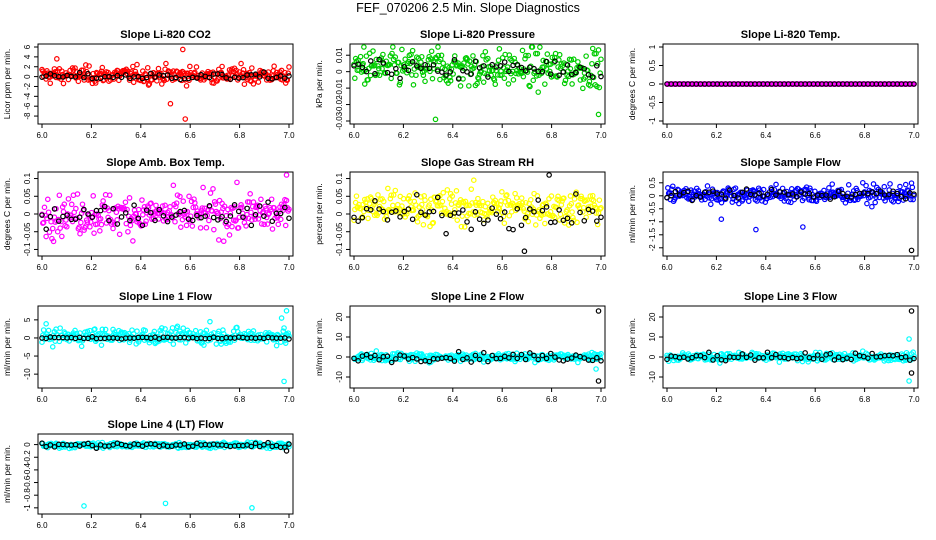 The height and width of the screenshot is (540, 936). I want to click on y-tick-label: -0.1, so click(27, 249).